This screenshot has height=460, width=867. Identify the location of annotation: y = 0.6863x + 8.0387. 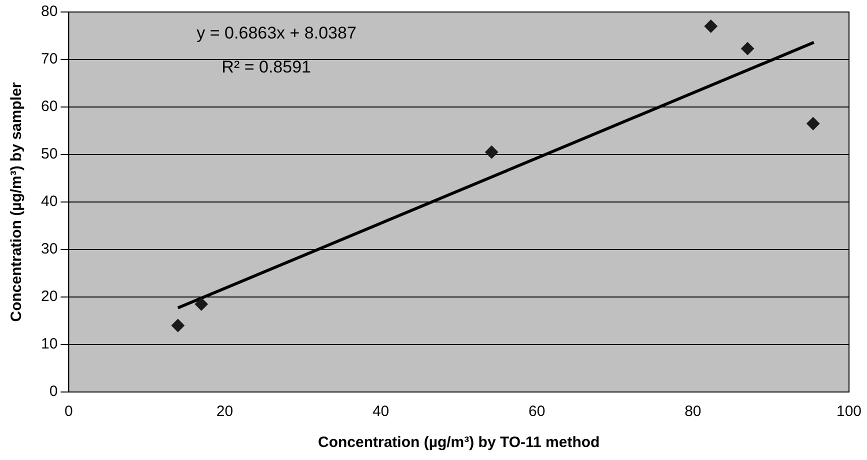
(276, 33).